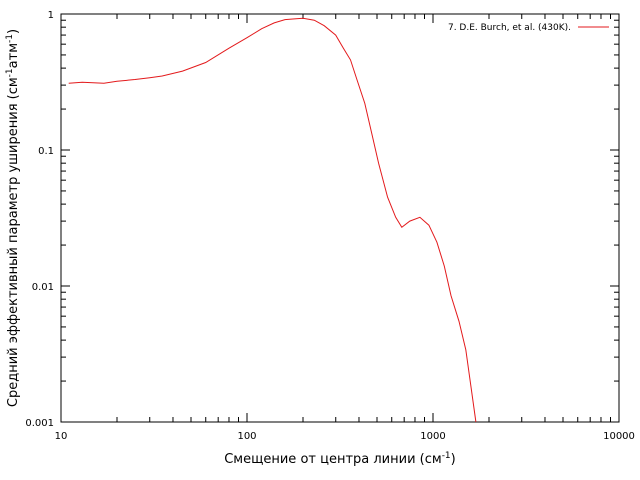 Image resolution: width=640 pixels, height=480 pixels. What do you see at coordinates (340, 459) in the screenshot?
I see `x-axis-label: Смещение от центра линии (см-1)` at bounding box center [340, 459].